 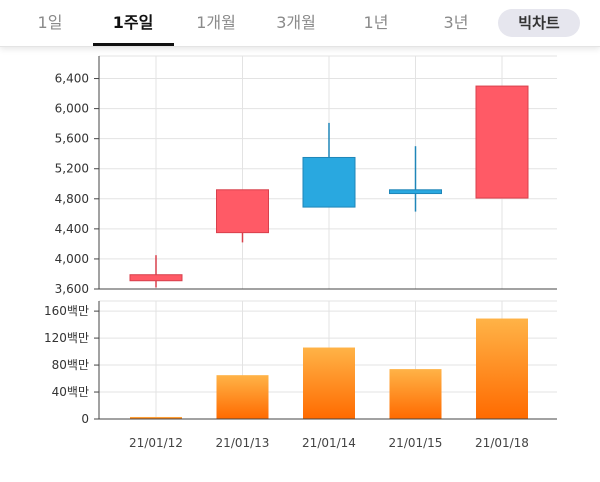 What do you see at coordinates (72, 229) in the screenshot?
I see `price-tick-label: 4,400` at bounding box center [72, 229].